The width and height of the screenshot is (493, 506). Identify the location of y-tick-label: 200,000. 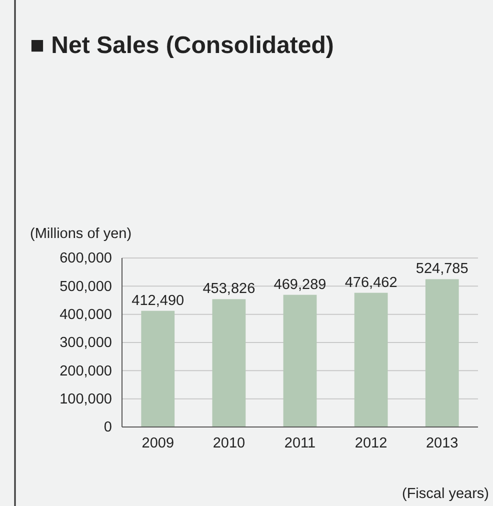
(86, 371).